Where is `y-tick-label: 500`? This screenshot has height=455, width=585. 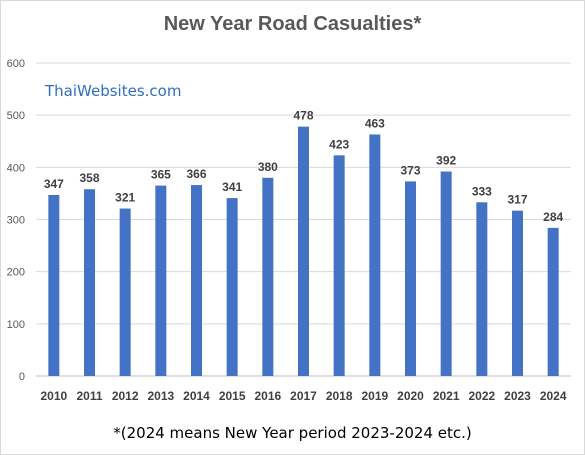 y-tick-label: 500 is located at coordinates (16, 116).